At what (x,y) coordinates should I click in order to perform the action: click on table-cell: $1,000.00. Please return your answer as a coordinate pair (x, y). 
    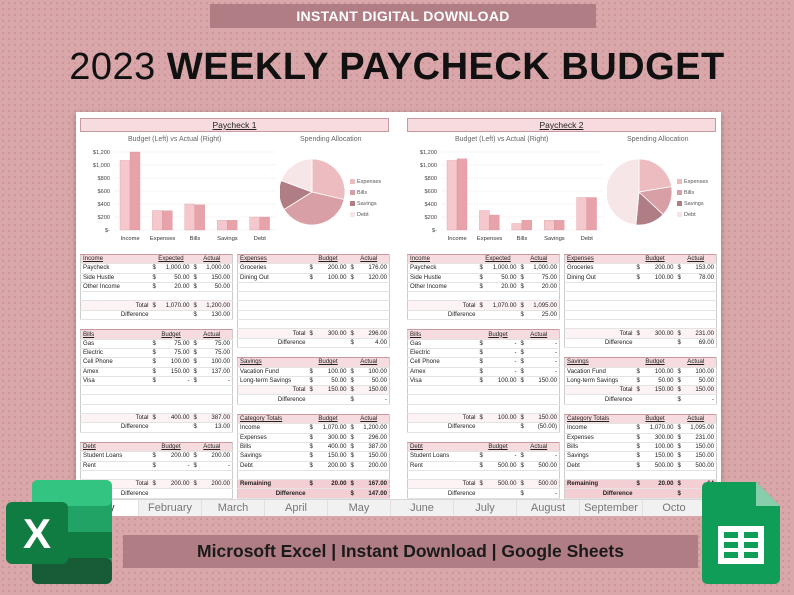
    Looking at the image, I should click on (212, 268).